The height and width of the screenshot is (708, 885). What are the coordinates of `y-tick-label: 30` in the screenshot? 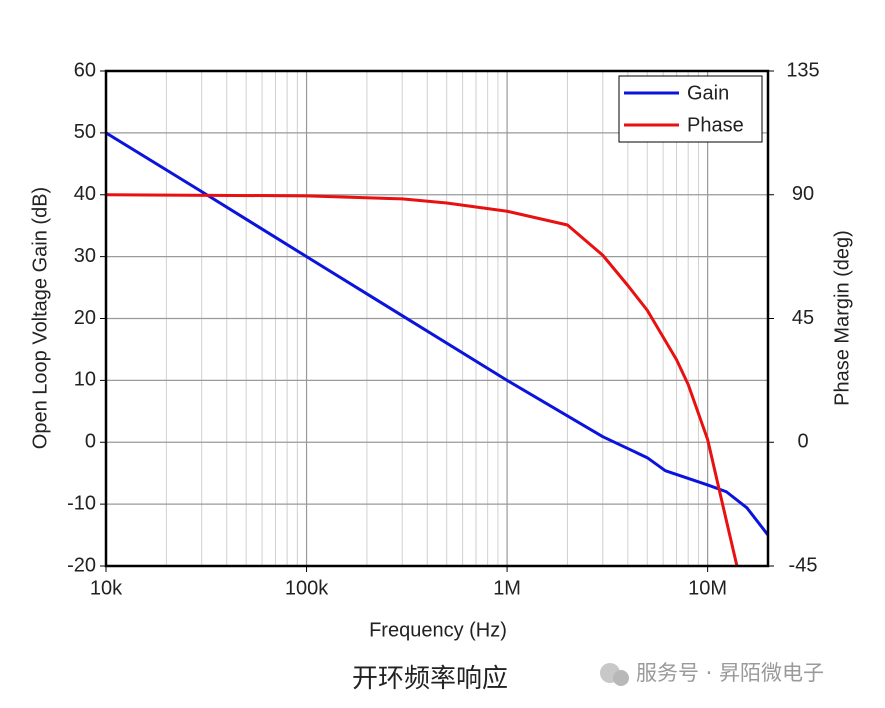 It's located at (85, 256).